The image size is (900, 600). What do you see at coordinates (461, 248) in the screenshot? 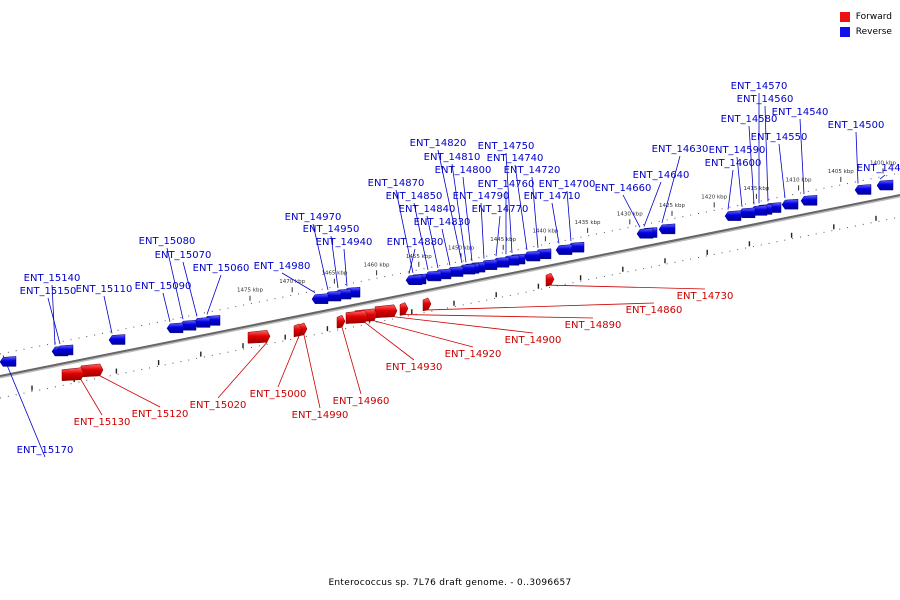
I see `ruler-tick-label: 1450 kbp` at bounding box center [461, 248].